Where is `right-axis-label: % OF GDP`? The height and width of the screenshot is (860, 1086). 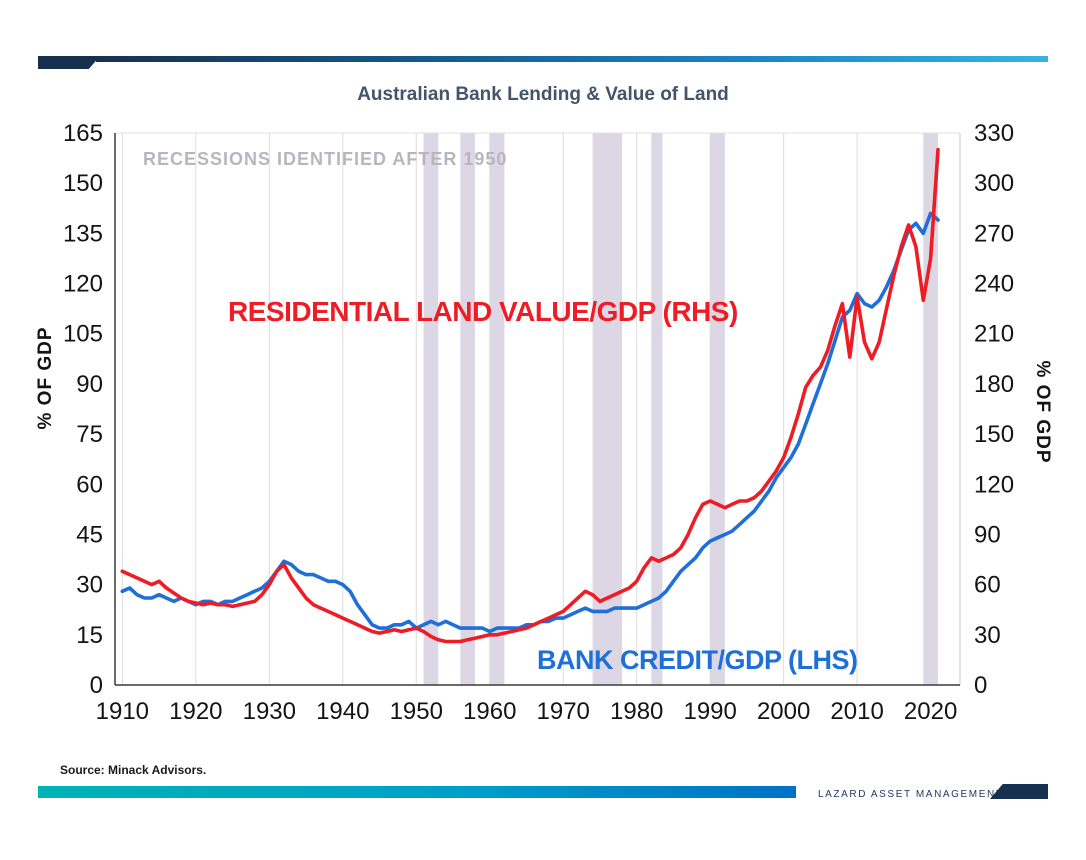
right-axis-label: % OF GDP is located at coordinates (1042, 412).